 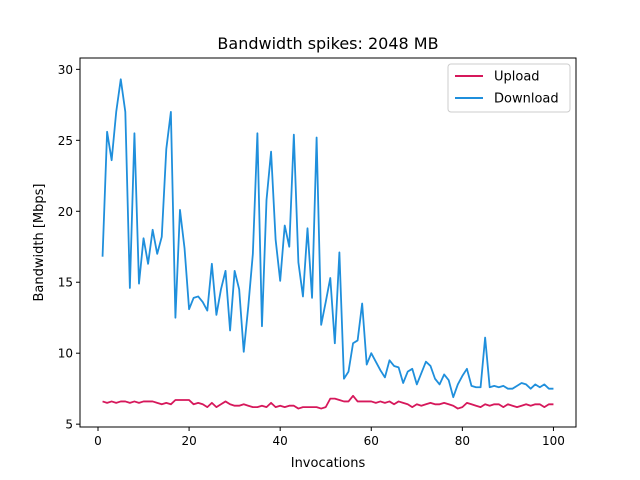 What do you see at coordinates (65, 354) in the screenshot?
I see `y-tick-label: 10` at bounding box center [65, 354].